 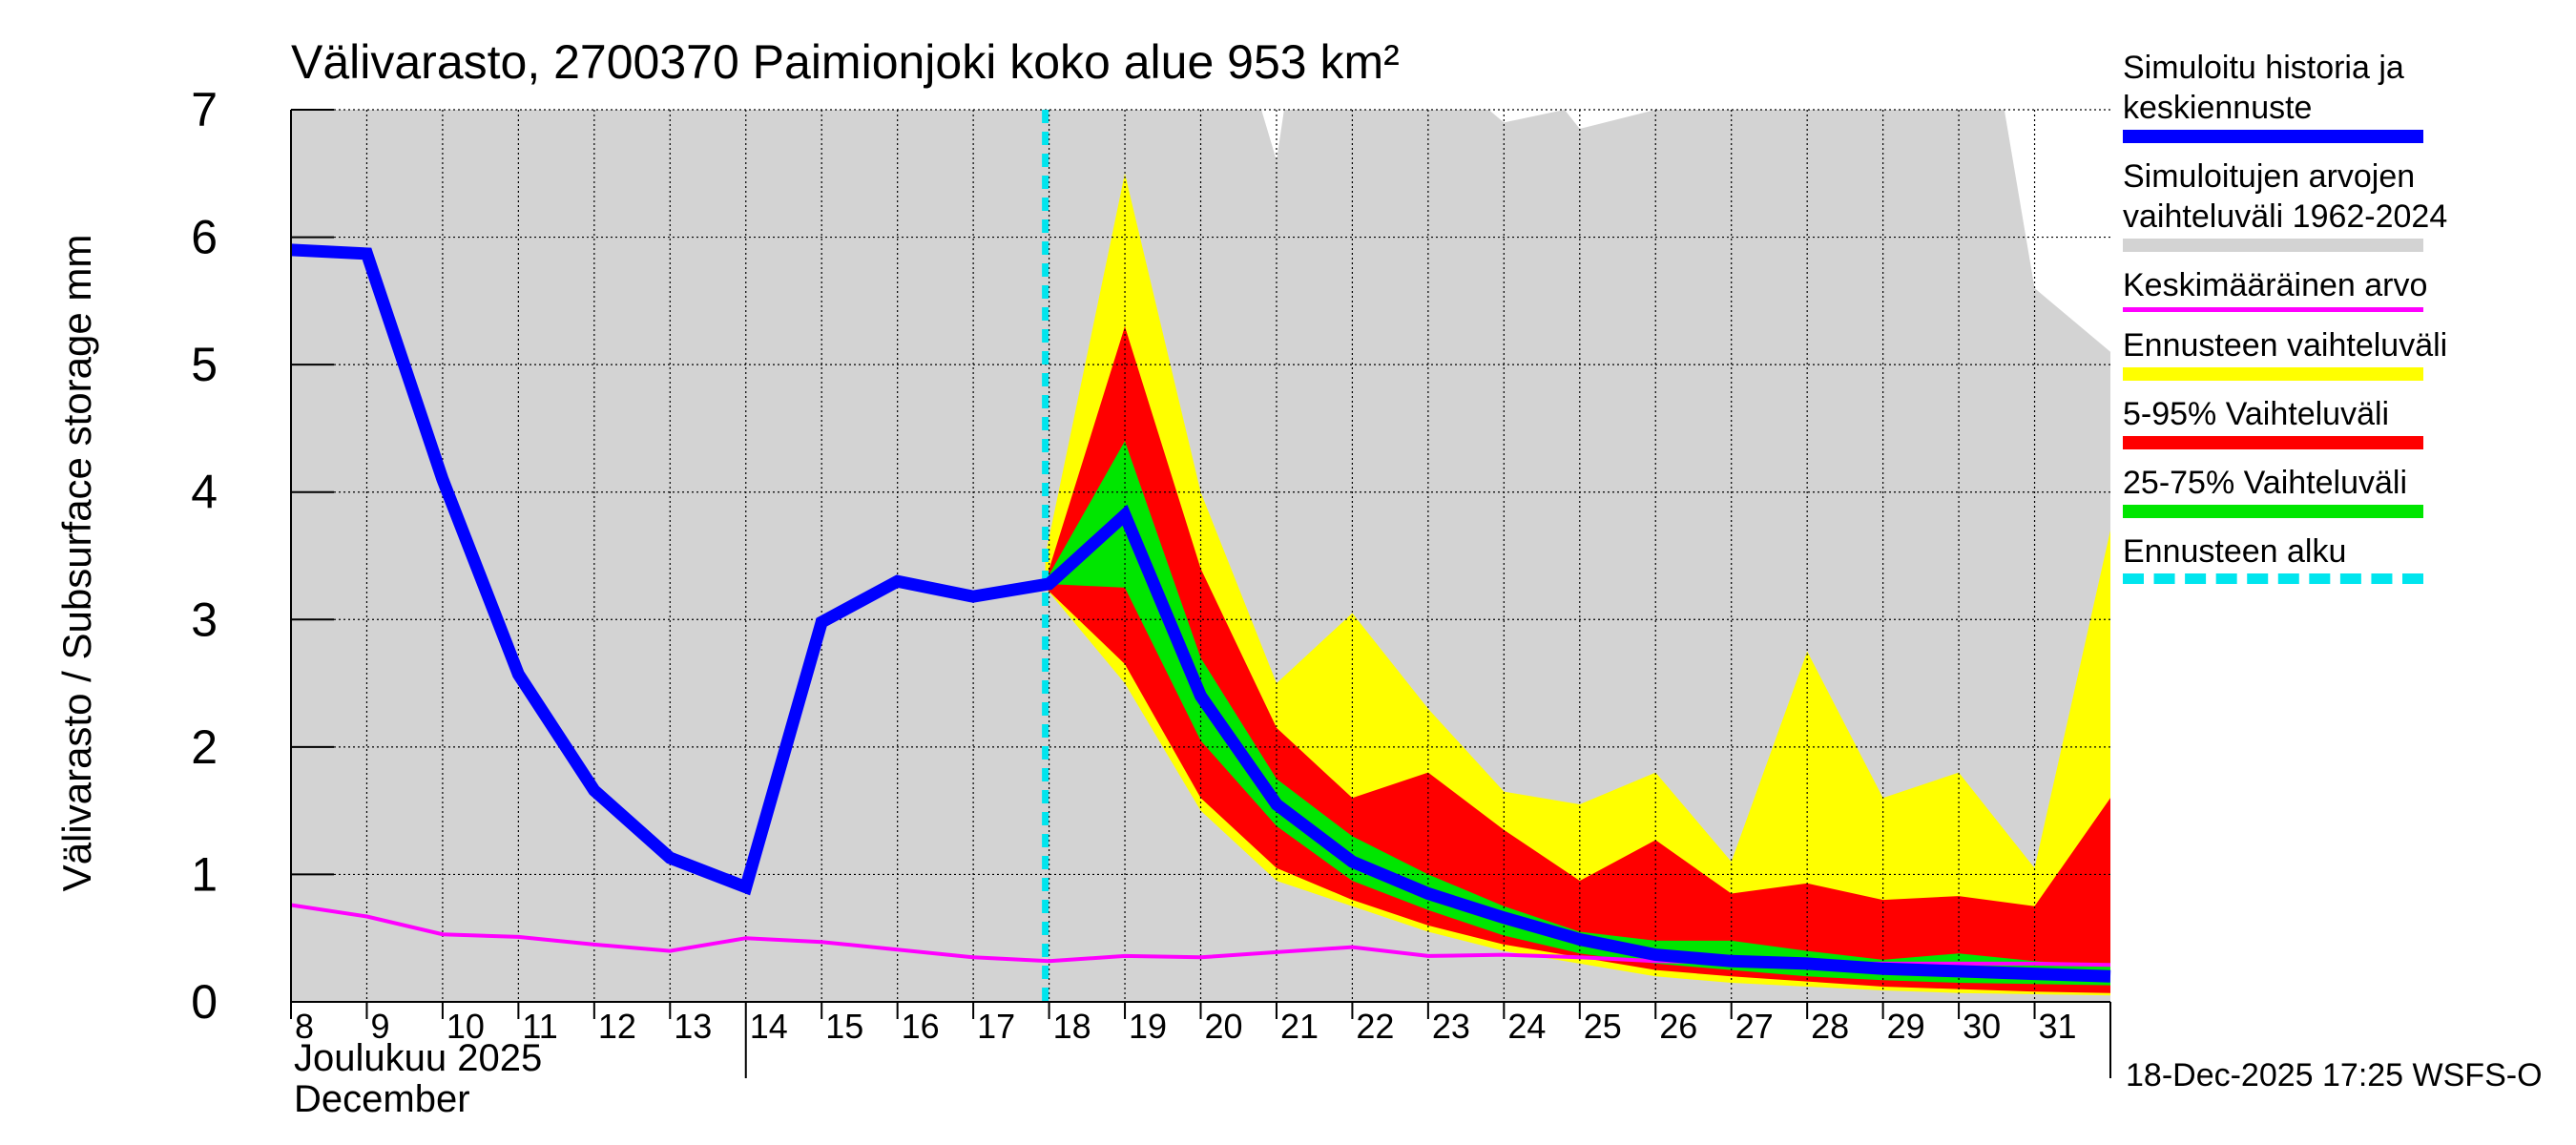 What do you see at coordinates (2256, 414) in the screenshot?
I see `legend-label: 5-95% Vaihteluväli` at bounding box center [2256, 414].